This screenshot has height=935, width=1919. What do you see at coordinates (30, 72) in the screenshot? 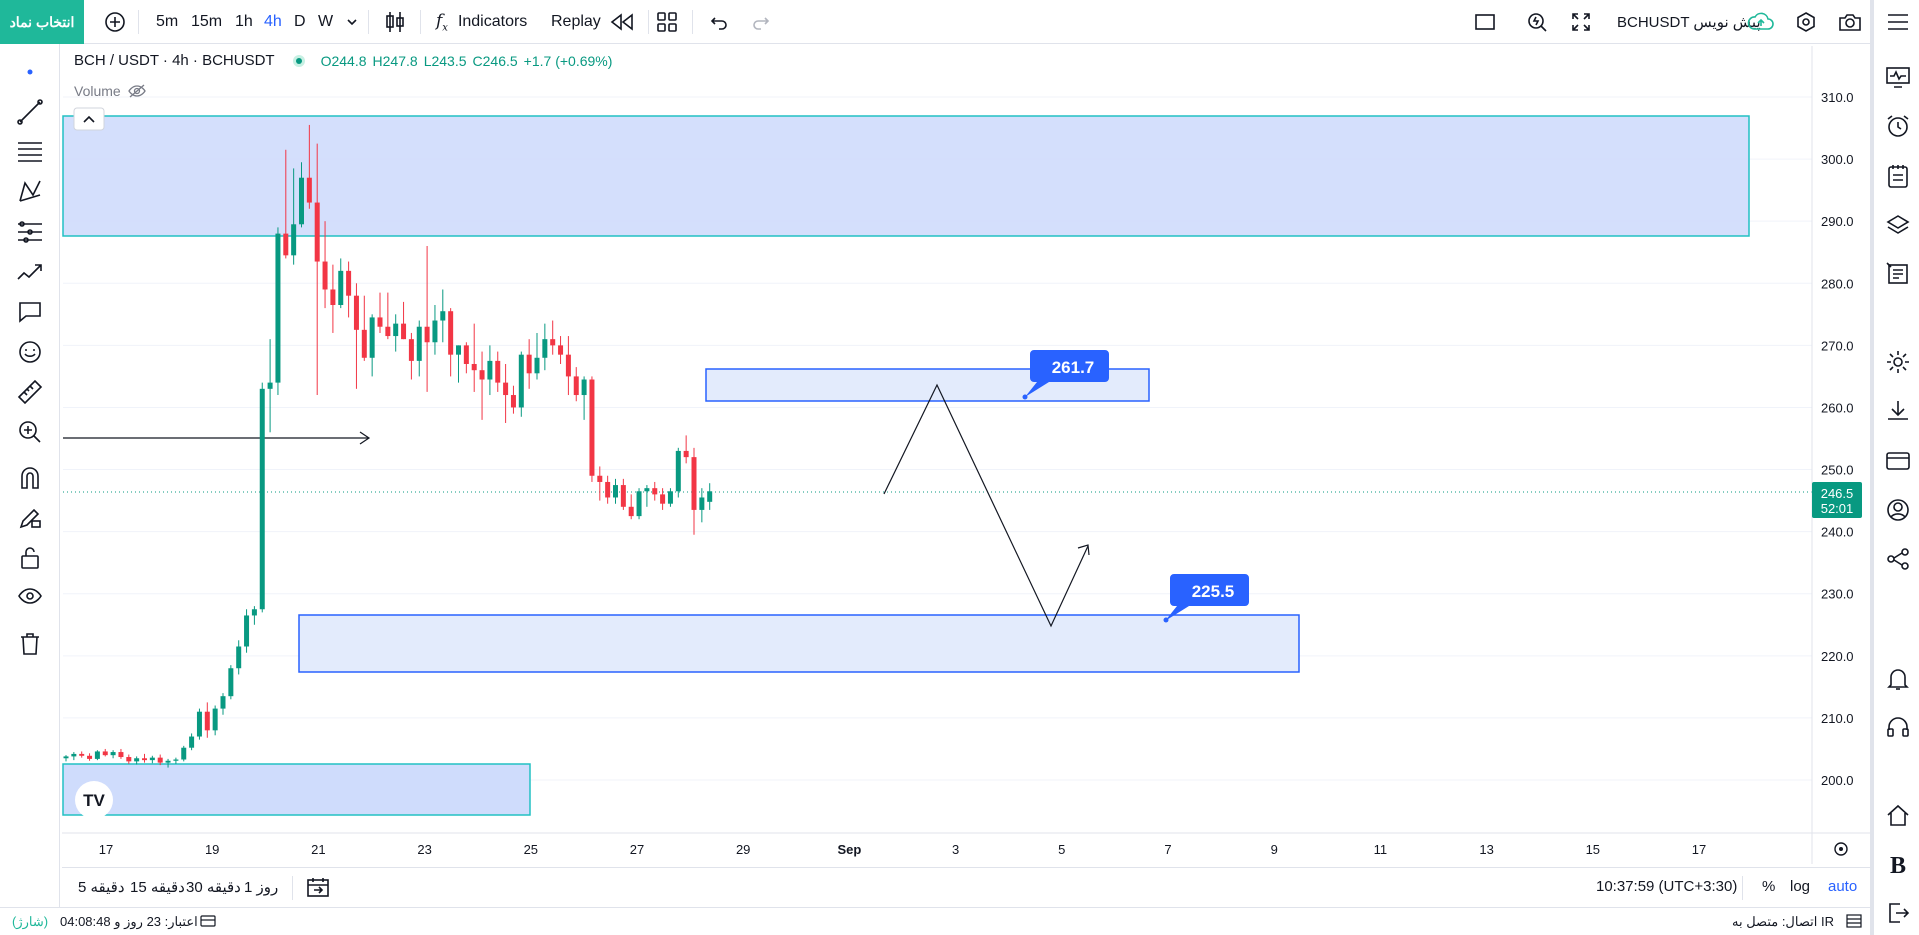
I see `cursor-tool` at bounding box center [30, 72].